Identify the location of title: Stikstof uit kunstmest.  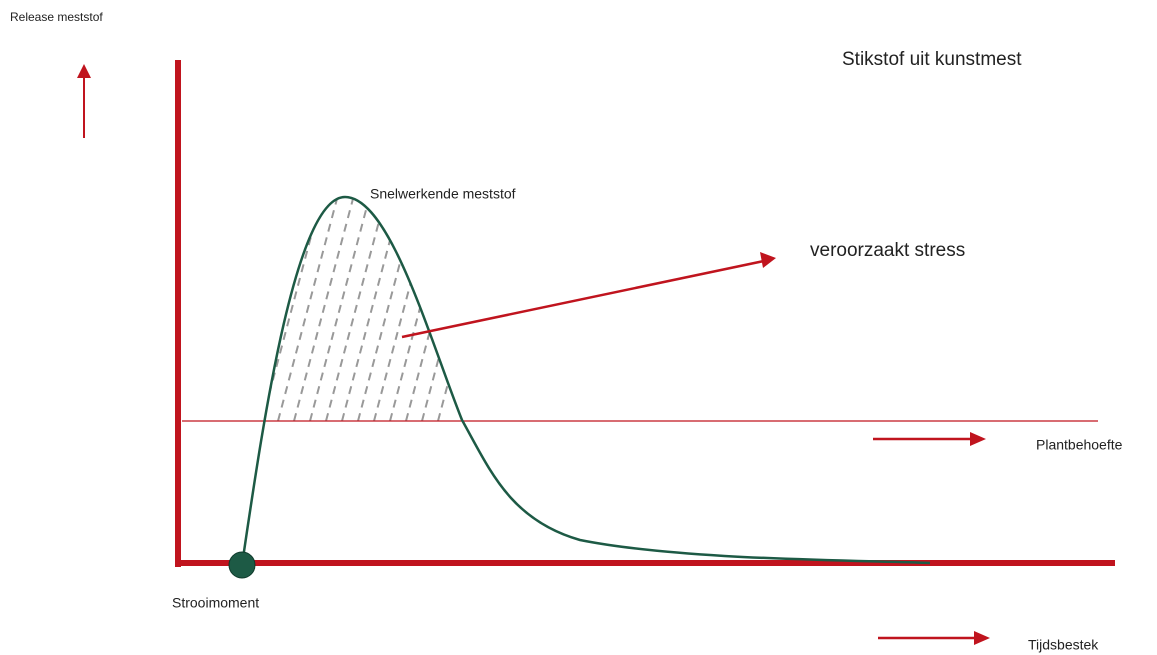
(932, 59).